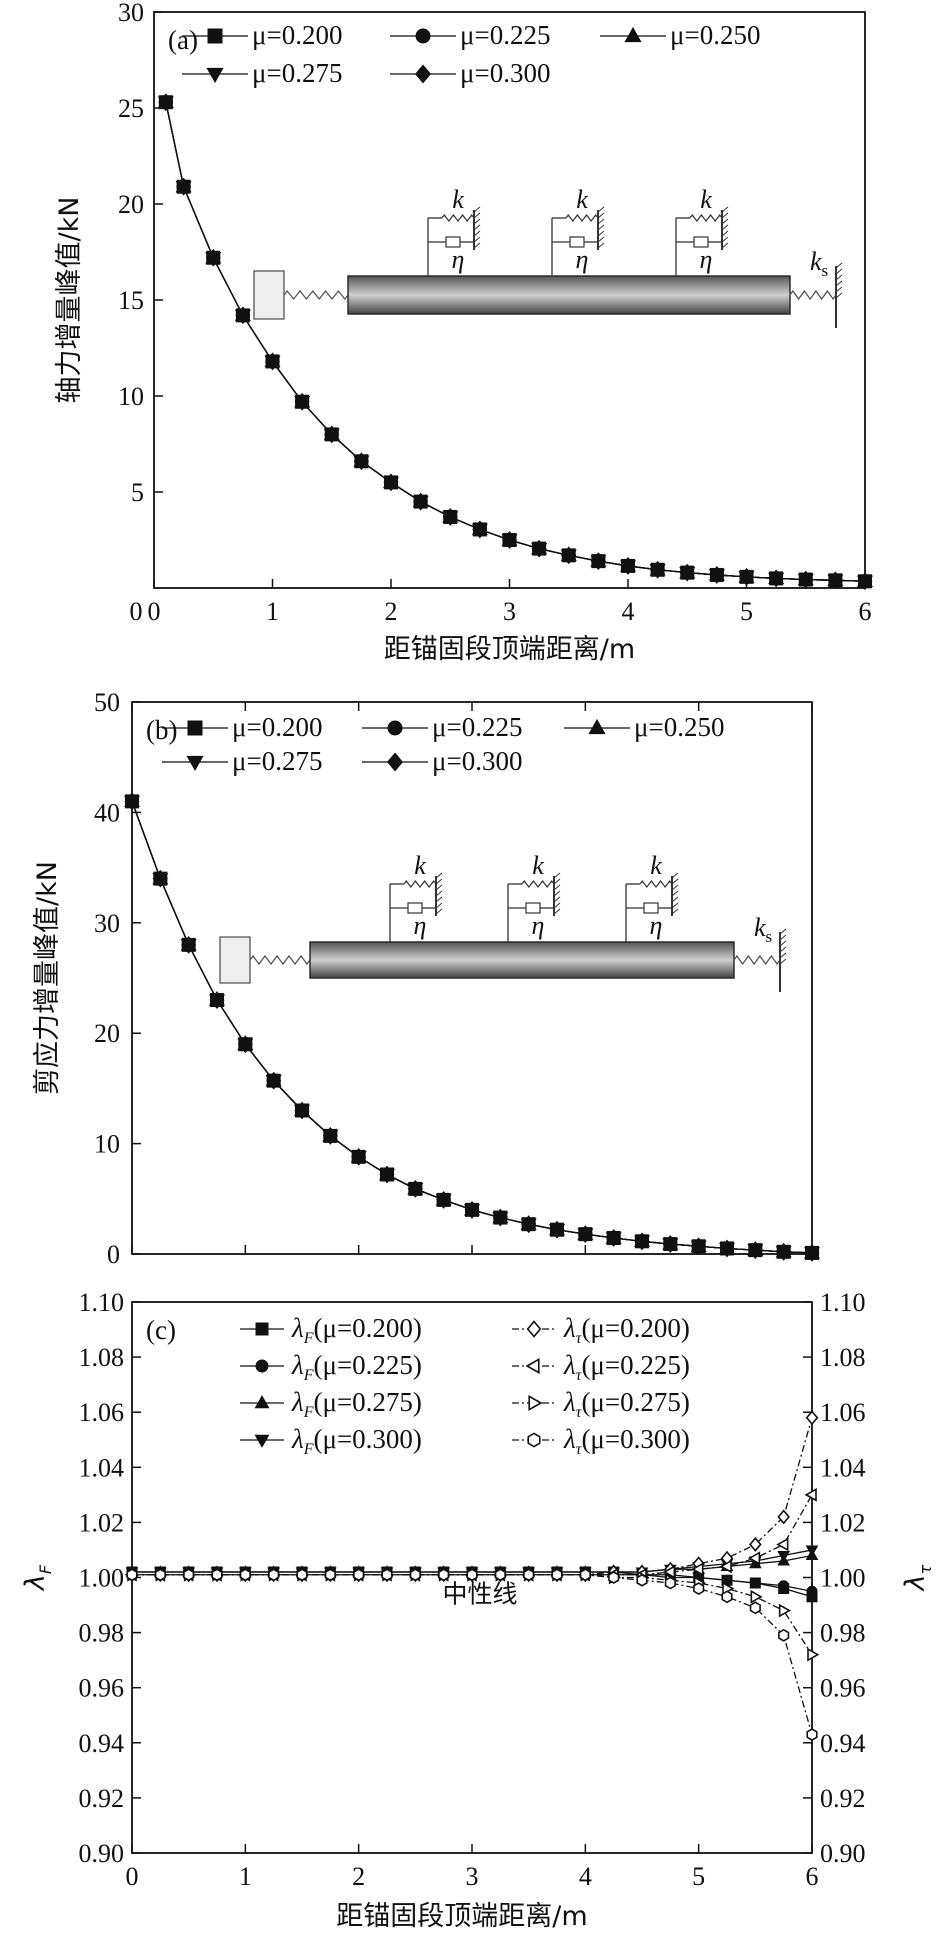  I want to click on y-tick-label-left: 1.10, so click(102, 1302).